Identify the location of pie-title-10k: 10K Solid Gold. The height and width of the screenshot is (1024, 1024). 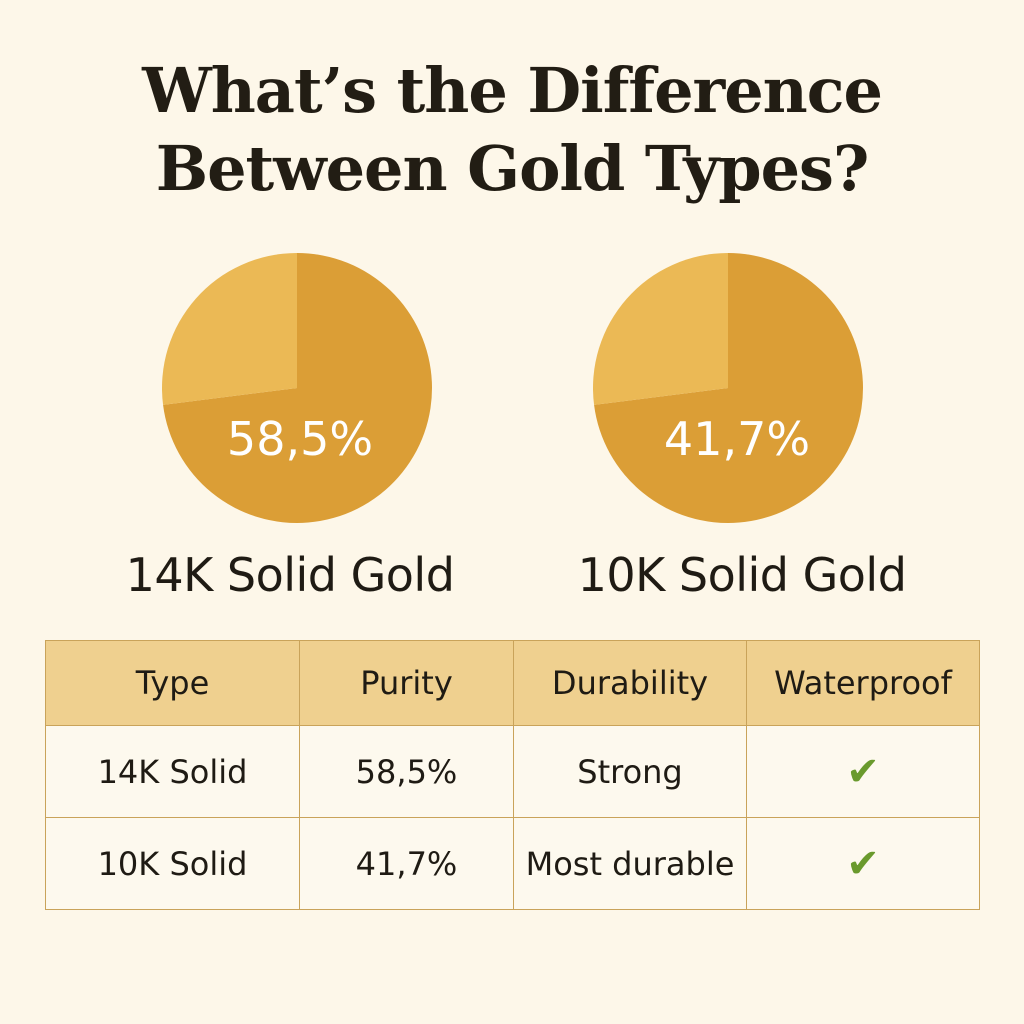
(742, 575).